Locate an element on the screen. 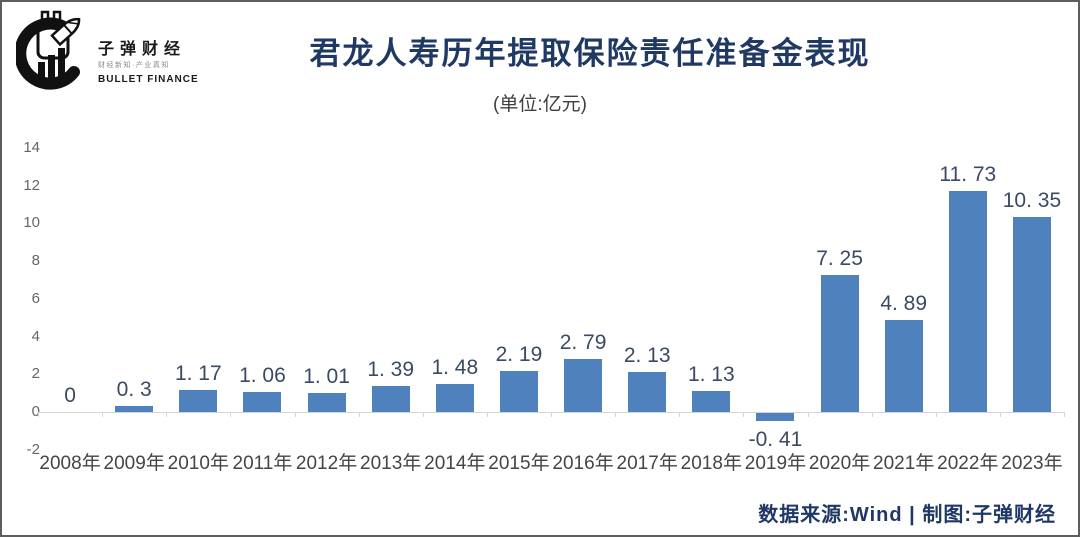  bar-2014年 is located at coordinates (454, 398).